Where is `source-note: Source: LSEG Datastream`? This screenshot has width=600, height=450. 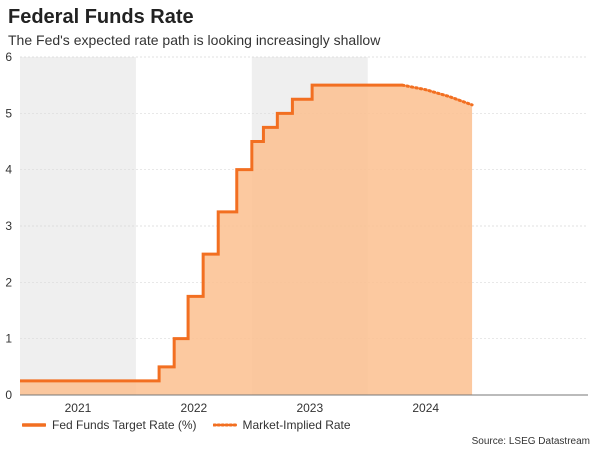 source-note: Source: LSEG Datastream is located at coordinates (530, 441).